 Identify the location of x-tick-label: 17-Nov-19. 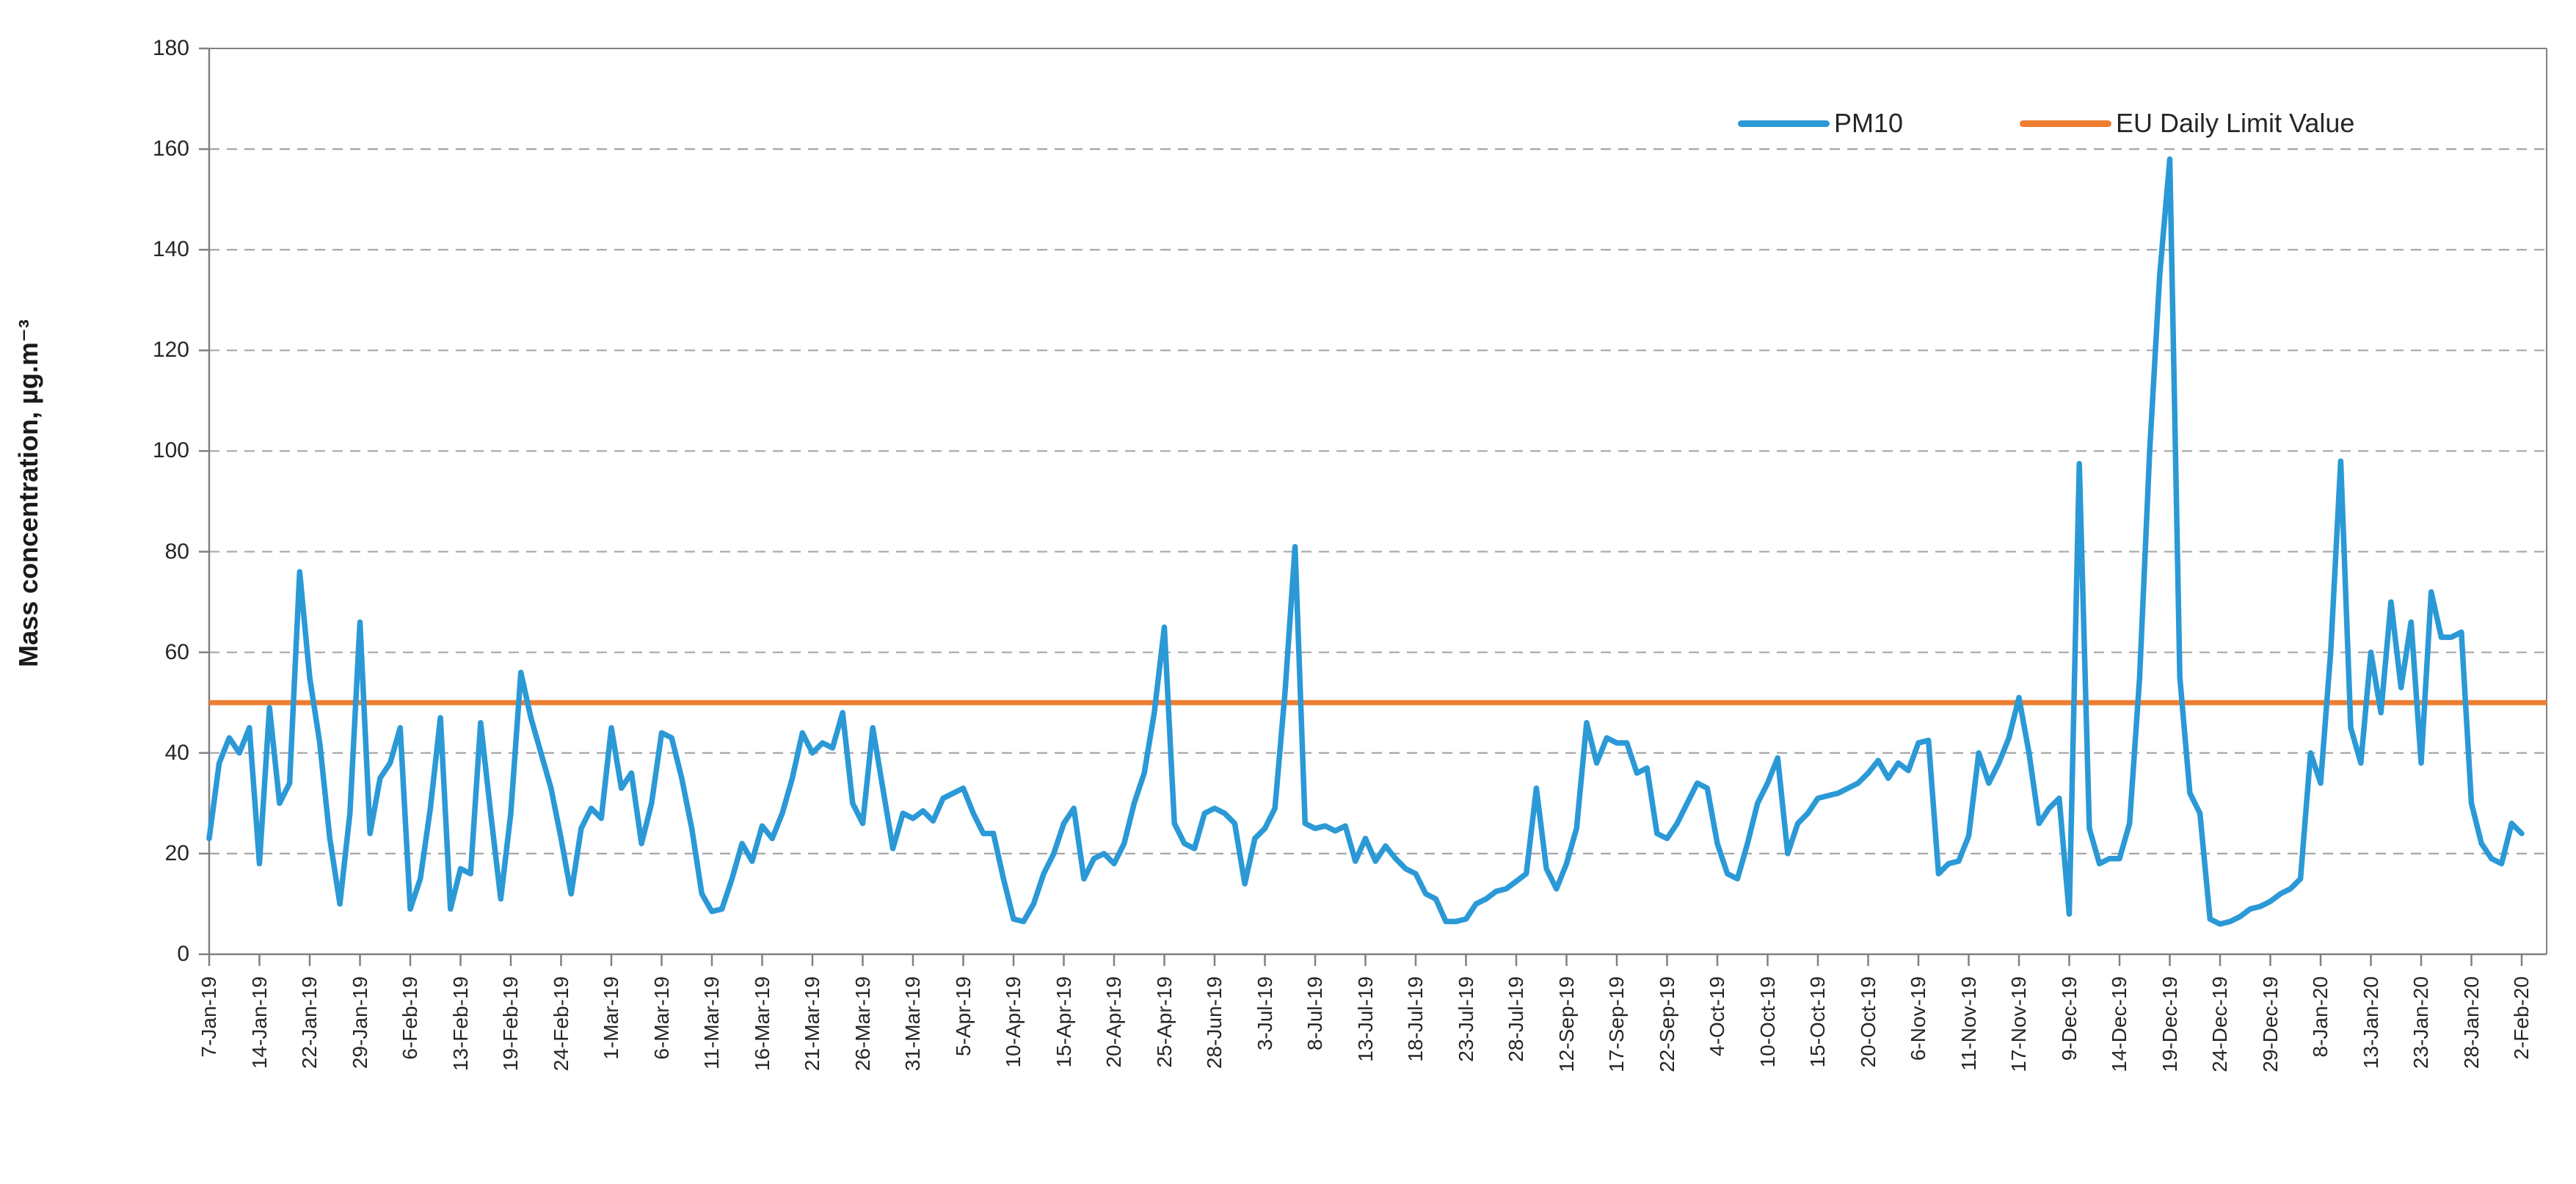
(2018, 1024).